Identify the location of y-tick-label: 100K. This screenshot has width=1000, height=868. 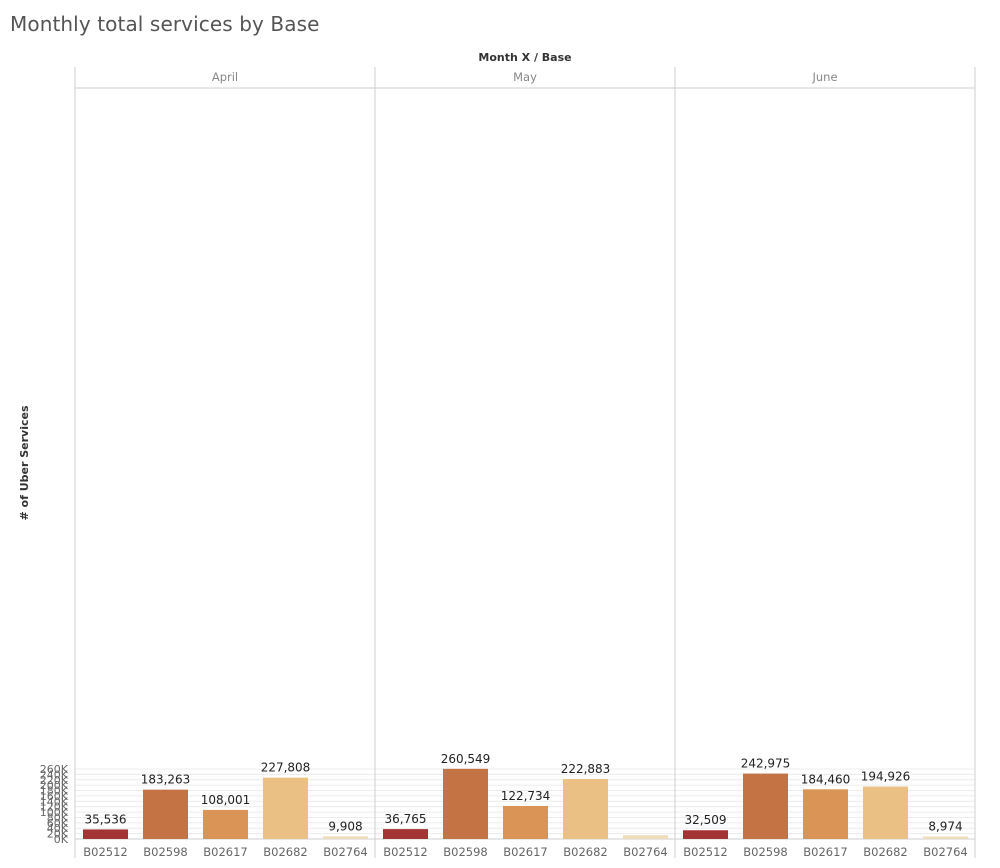
(54, 812).